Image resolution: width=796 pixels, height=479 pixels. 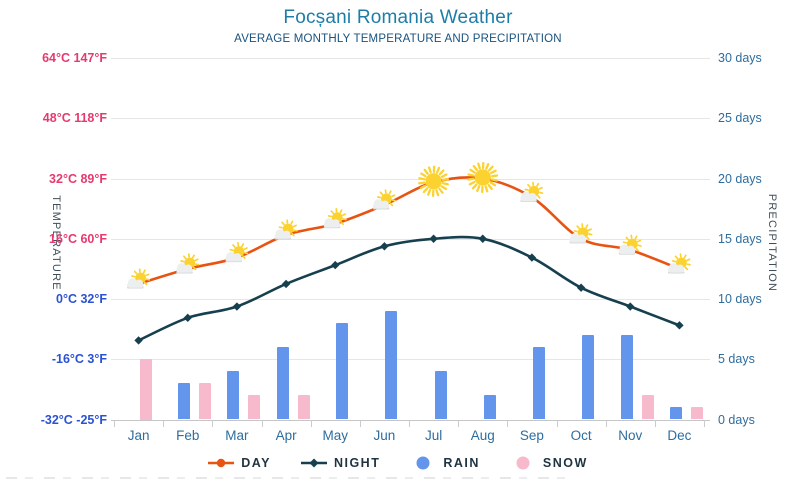 I want to click on rain-bar-oct, so click(x=588, y=377).